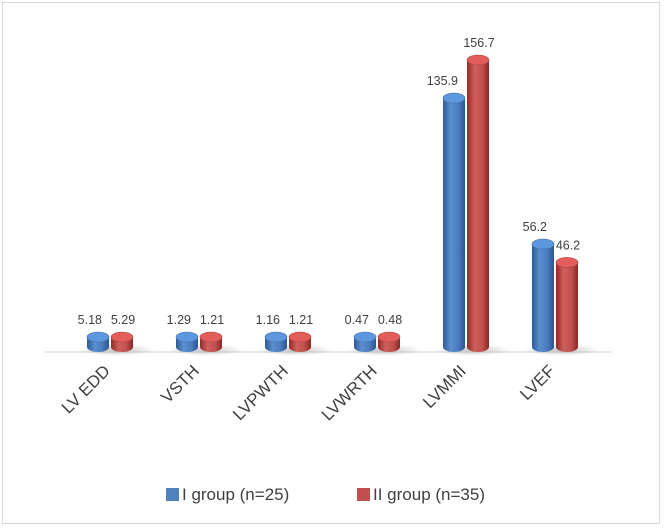 The width and height of the screenshot is (664, 528). What do you see at coordinates (442, 81) in the screenshot?
I see `value-label-series-1: 135.9` at bounding box center [442, 81].